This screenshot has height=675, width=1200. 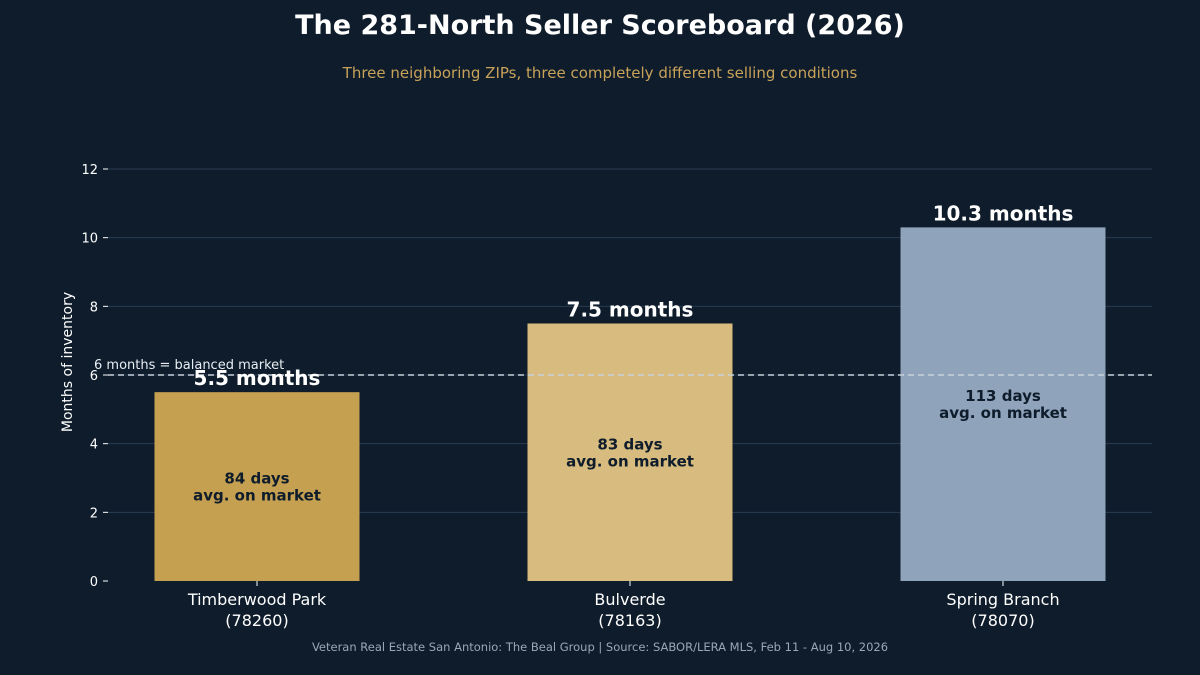 What do you see at coordinates (1003, 396) in the screenshot?
I see `bar-inner-label: 113 days` at bounding box center [1003, 396].